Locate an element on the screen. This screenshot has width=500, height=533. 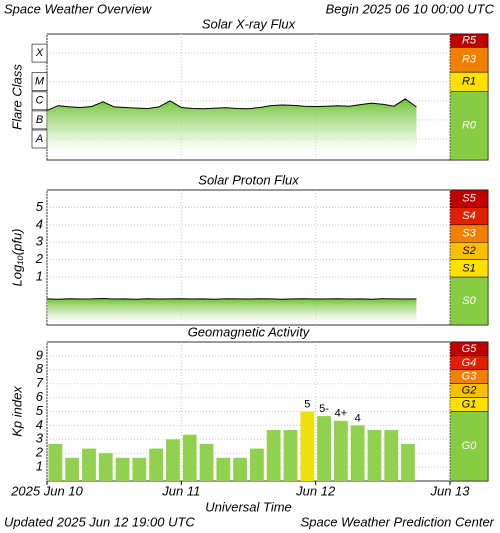
chart-title: Solar X-ray Flux is located at coordinates (249, 23).